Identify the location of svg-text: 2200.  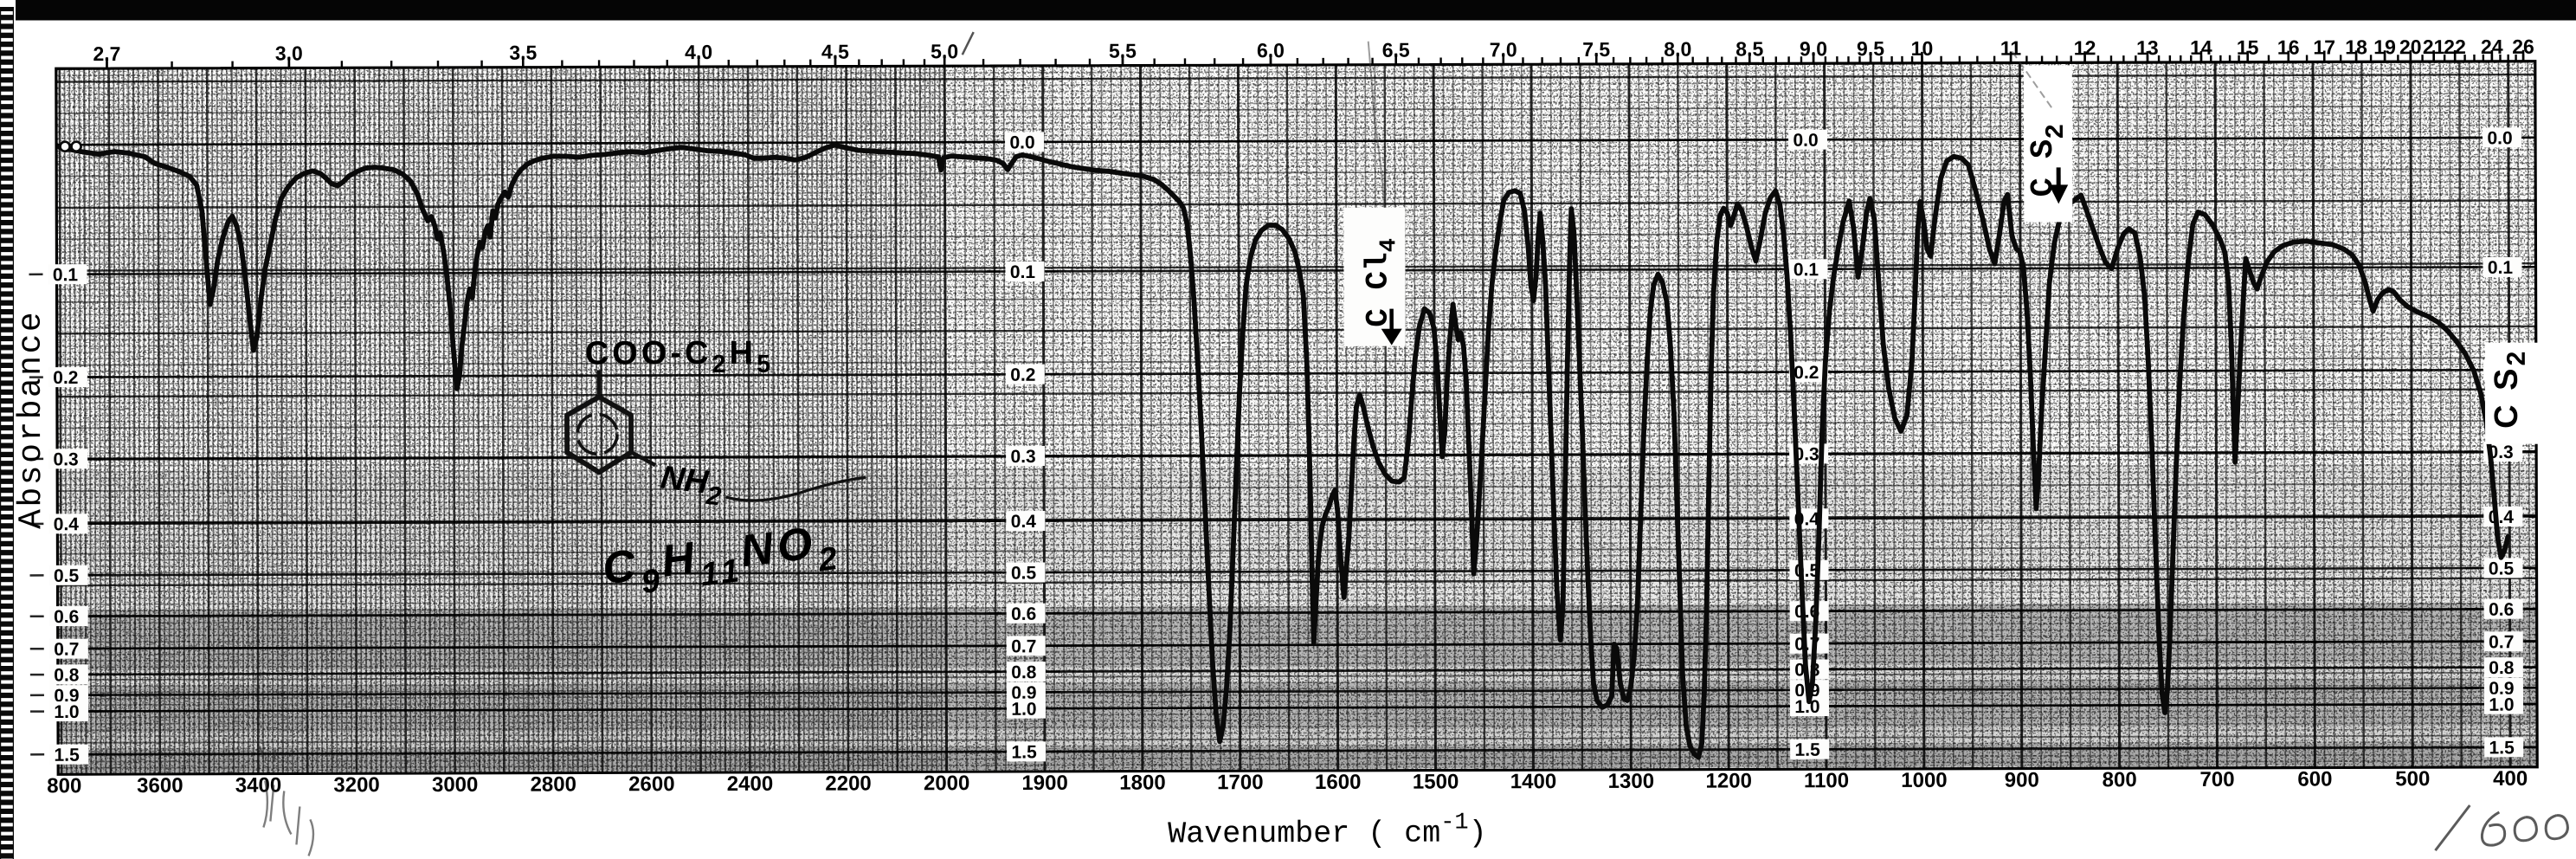
(848, 784).